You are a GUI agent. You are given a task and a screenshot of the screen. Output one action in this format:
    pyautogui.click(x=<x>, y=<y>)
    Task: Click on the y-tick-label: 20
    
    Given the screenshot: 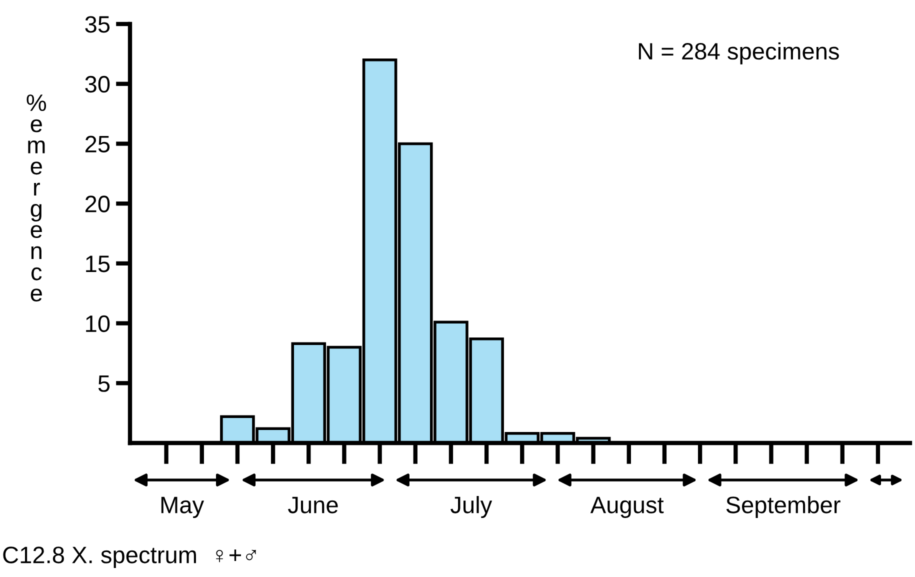 What is the action you would take?
    pyautogui.click(x=97, y=204)
    